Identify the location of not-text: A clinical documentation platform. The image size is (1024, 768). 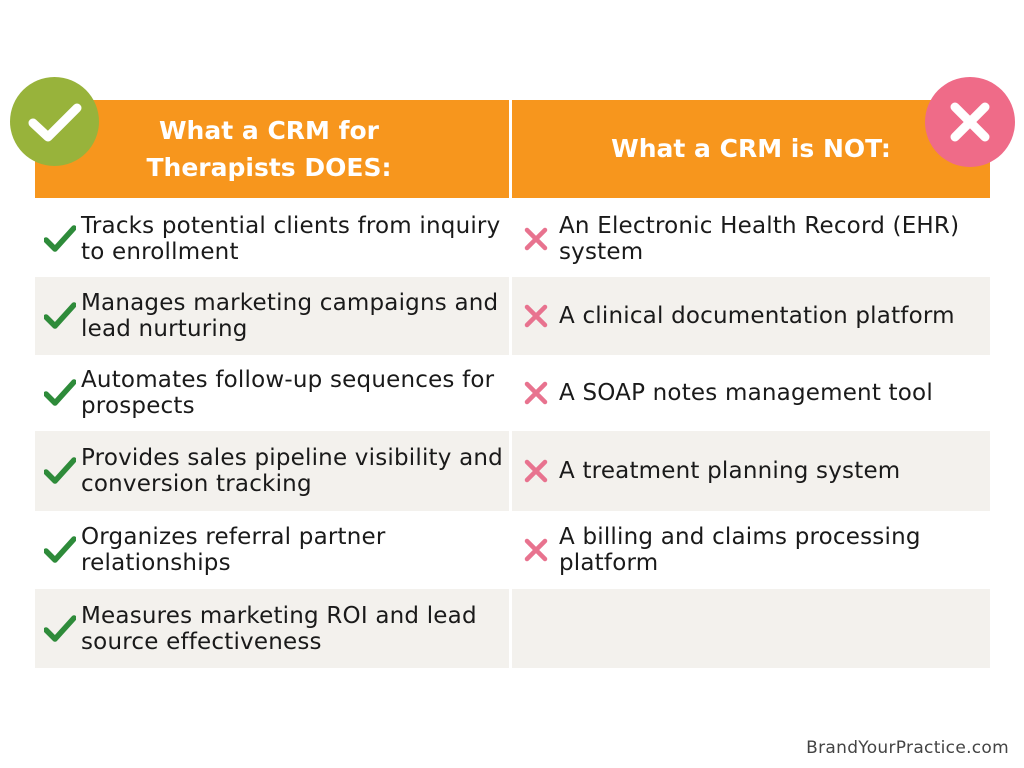
(757, 316).